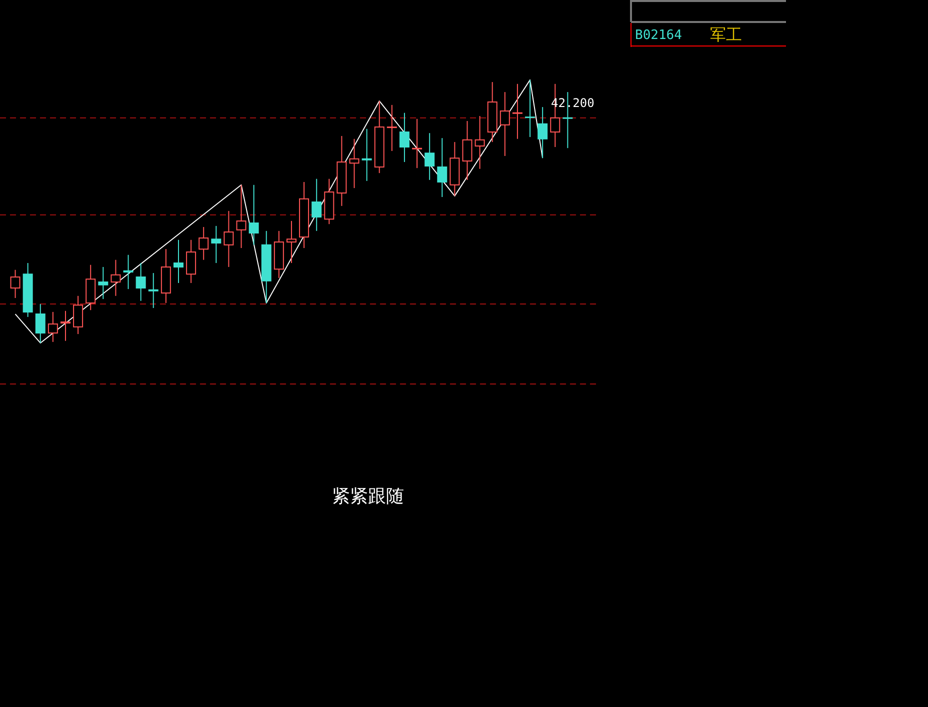  Describe the element at coordinates (658, 35) in the screenshot. I see `text: B02164` at that location.